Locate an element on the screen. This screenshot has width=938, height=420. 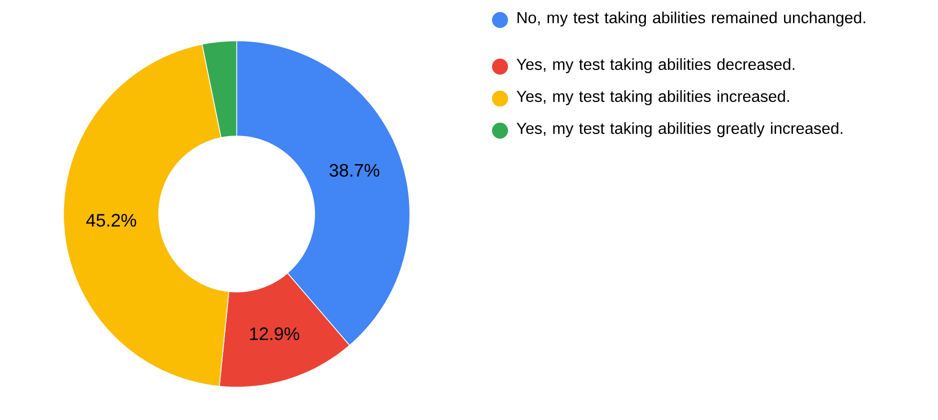
legend-label: Yes, my test taking abilities greatly increased. is located at coordinates (679, 130).